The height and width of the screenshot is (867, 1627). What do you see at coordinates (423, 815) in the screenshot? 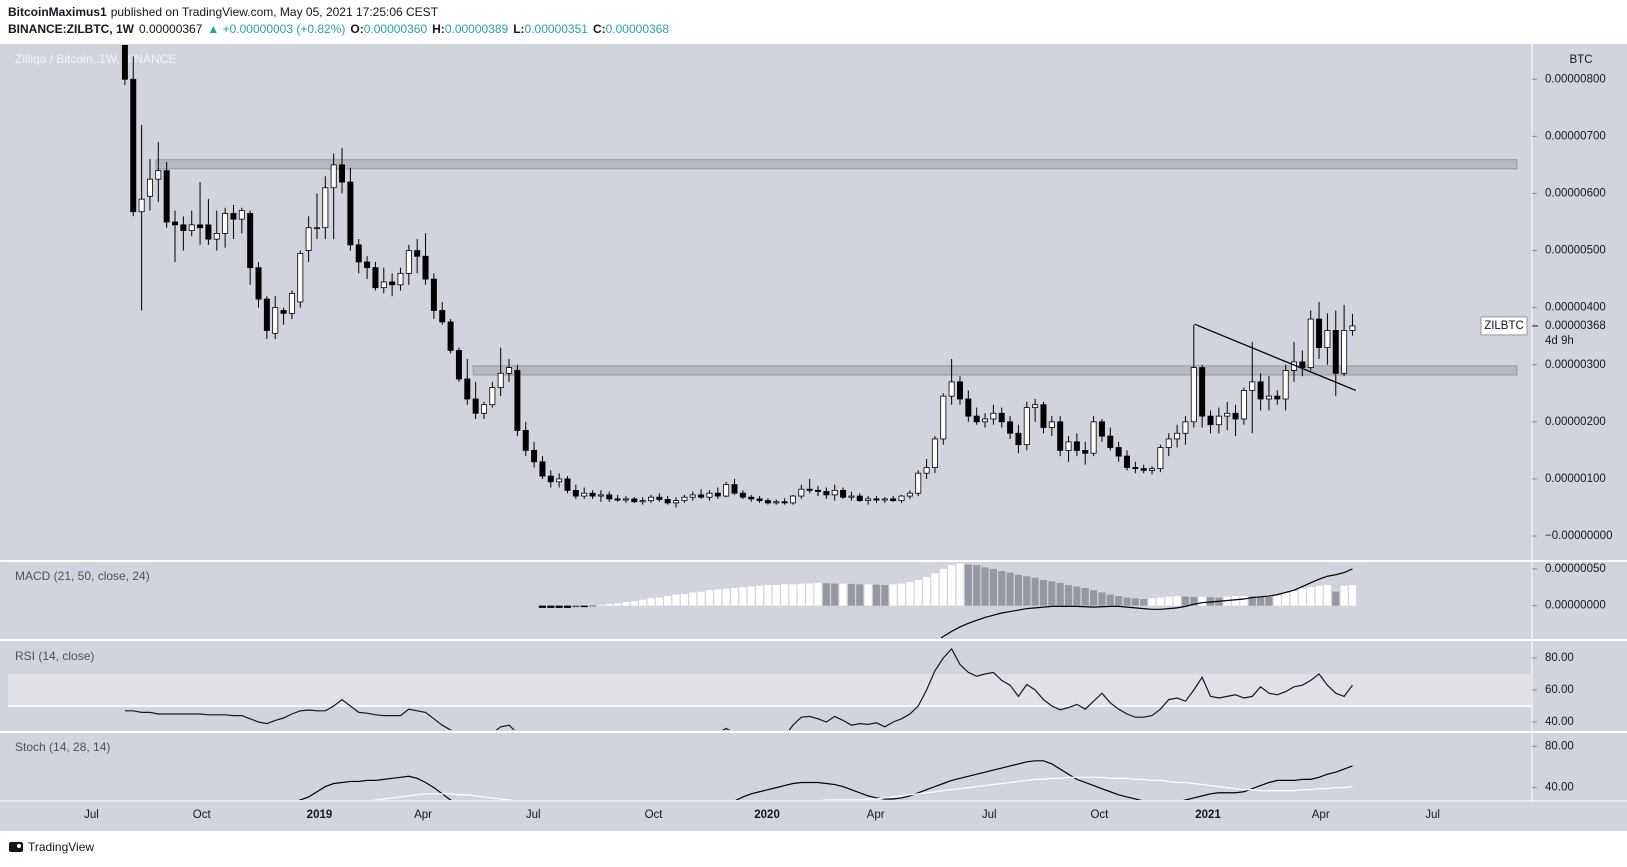
I see `x-tick-label: Apr` at bounding box center [423, 815].